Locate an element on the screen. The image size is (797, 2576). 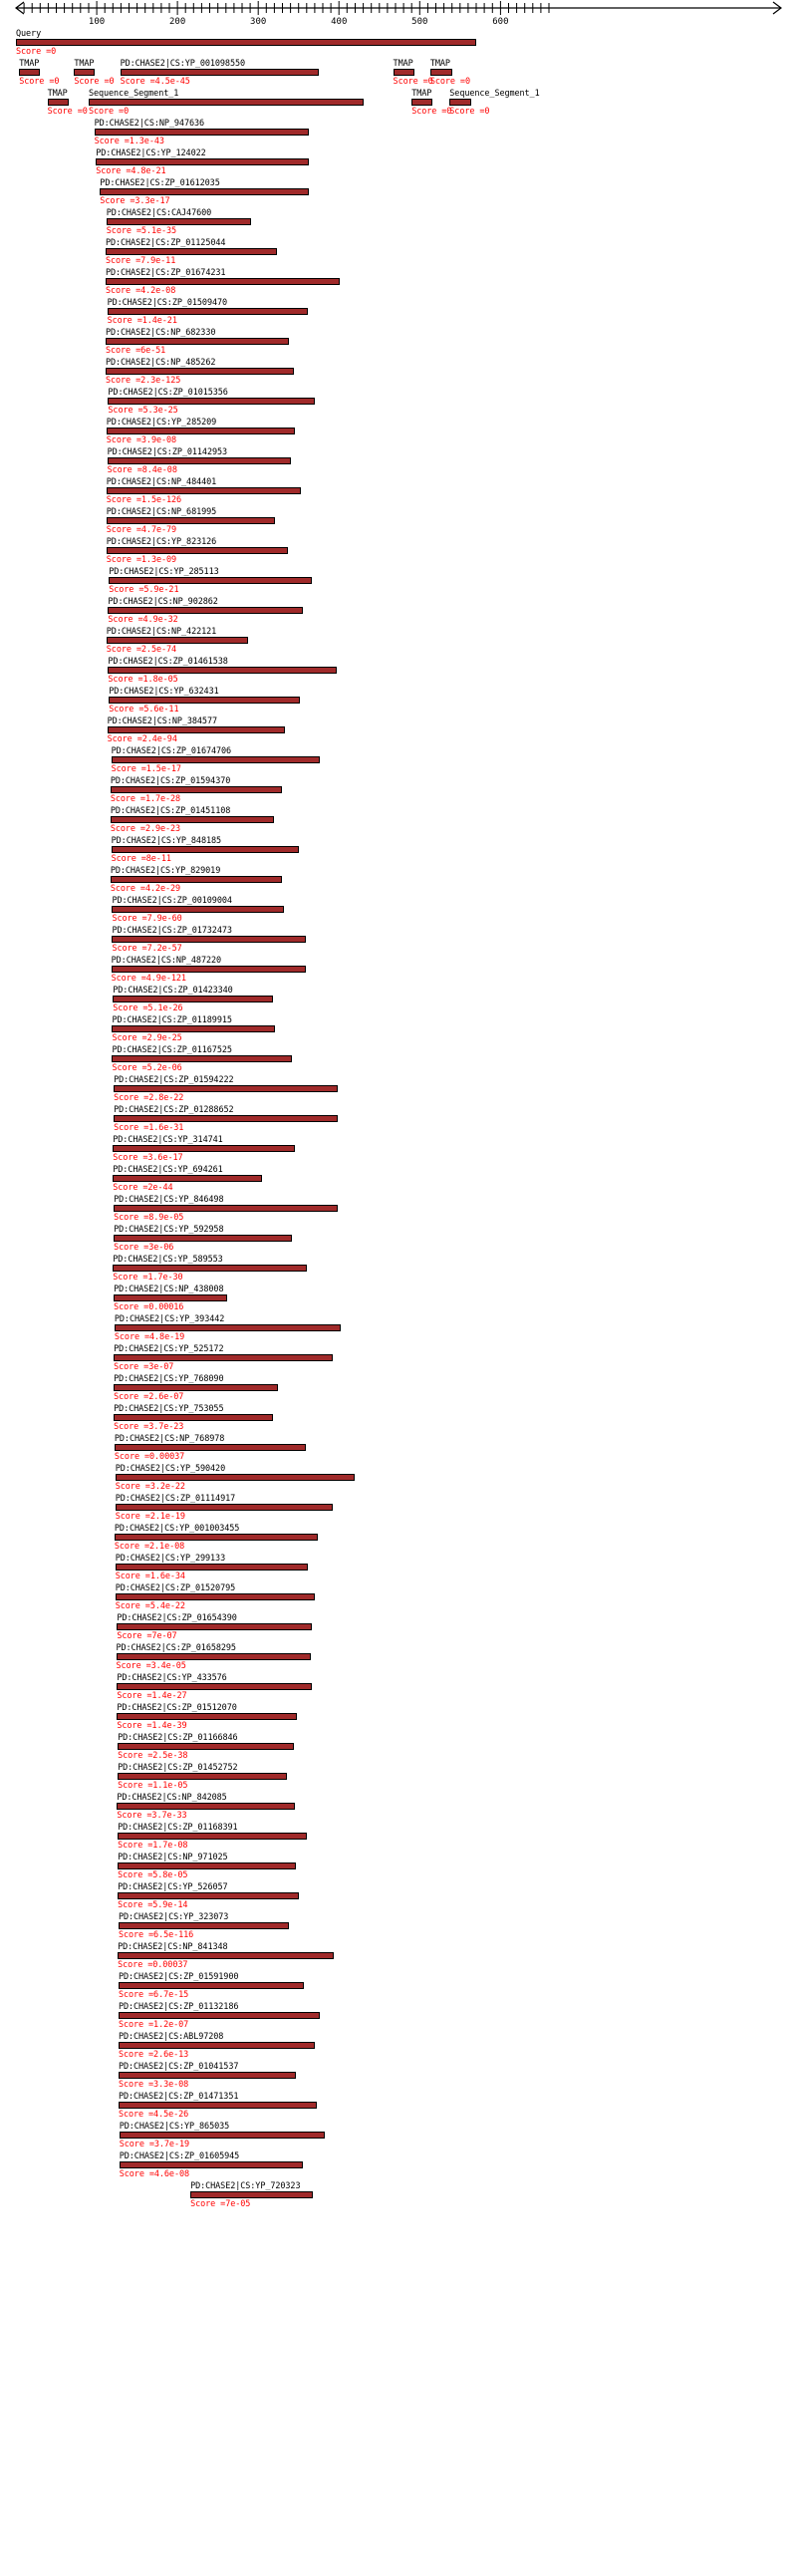
alignment-segment: PD:CHASE2|CS:NP_841348 Score =0.00037 is located at coordinates (226, 1958).